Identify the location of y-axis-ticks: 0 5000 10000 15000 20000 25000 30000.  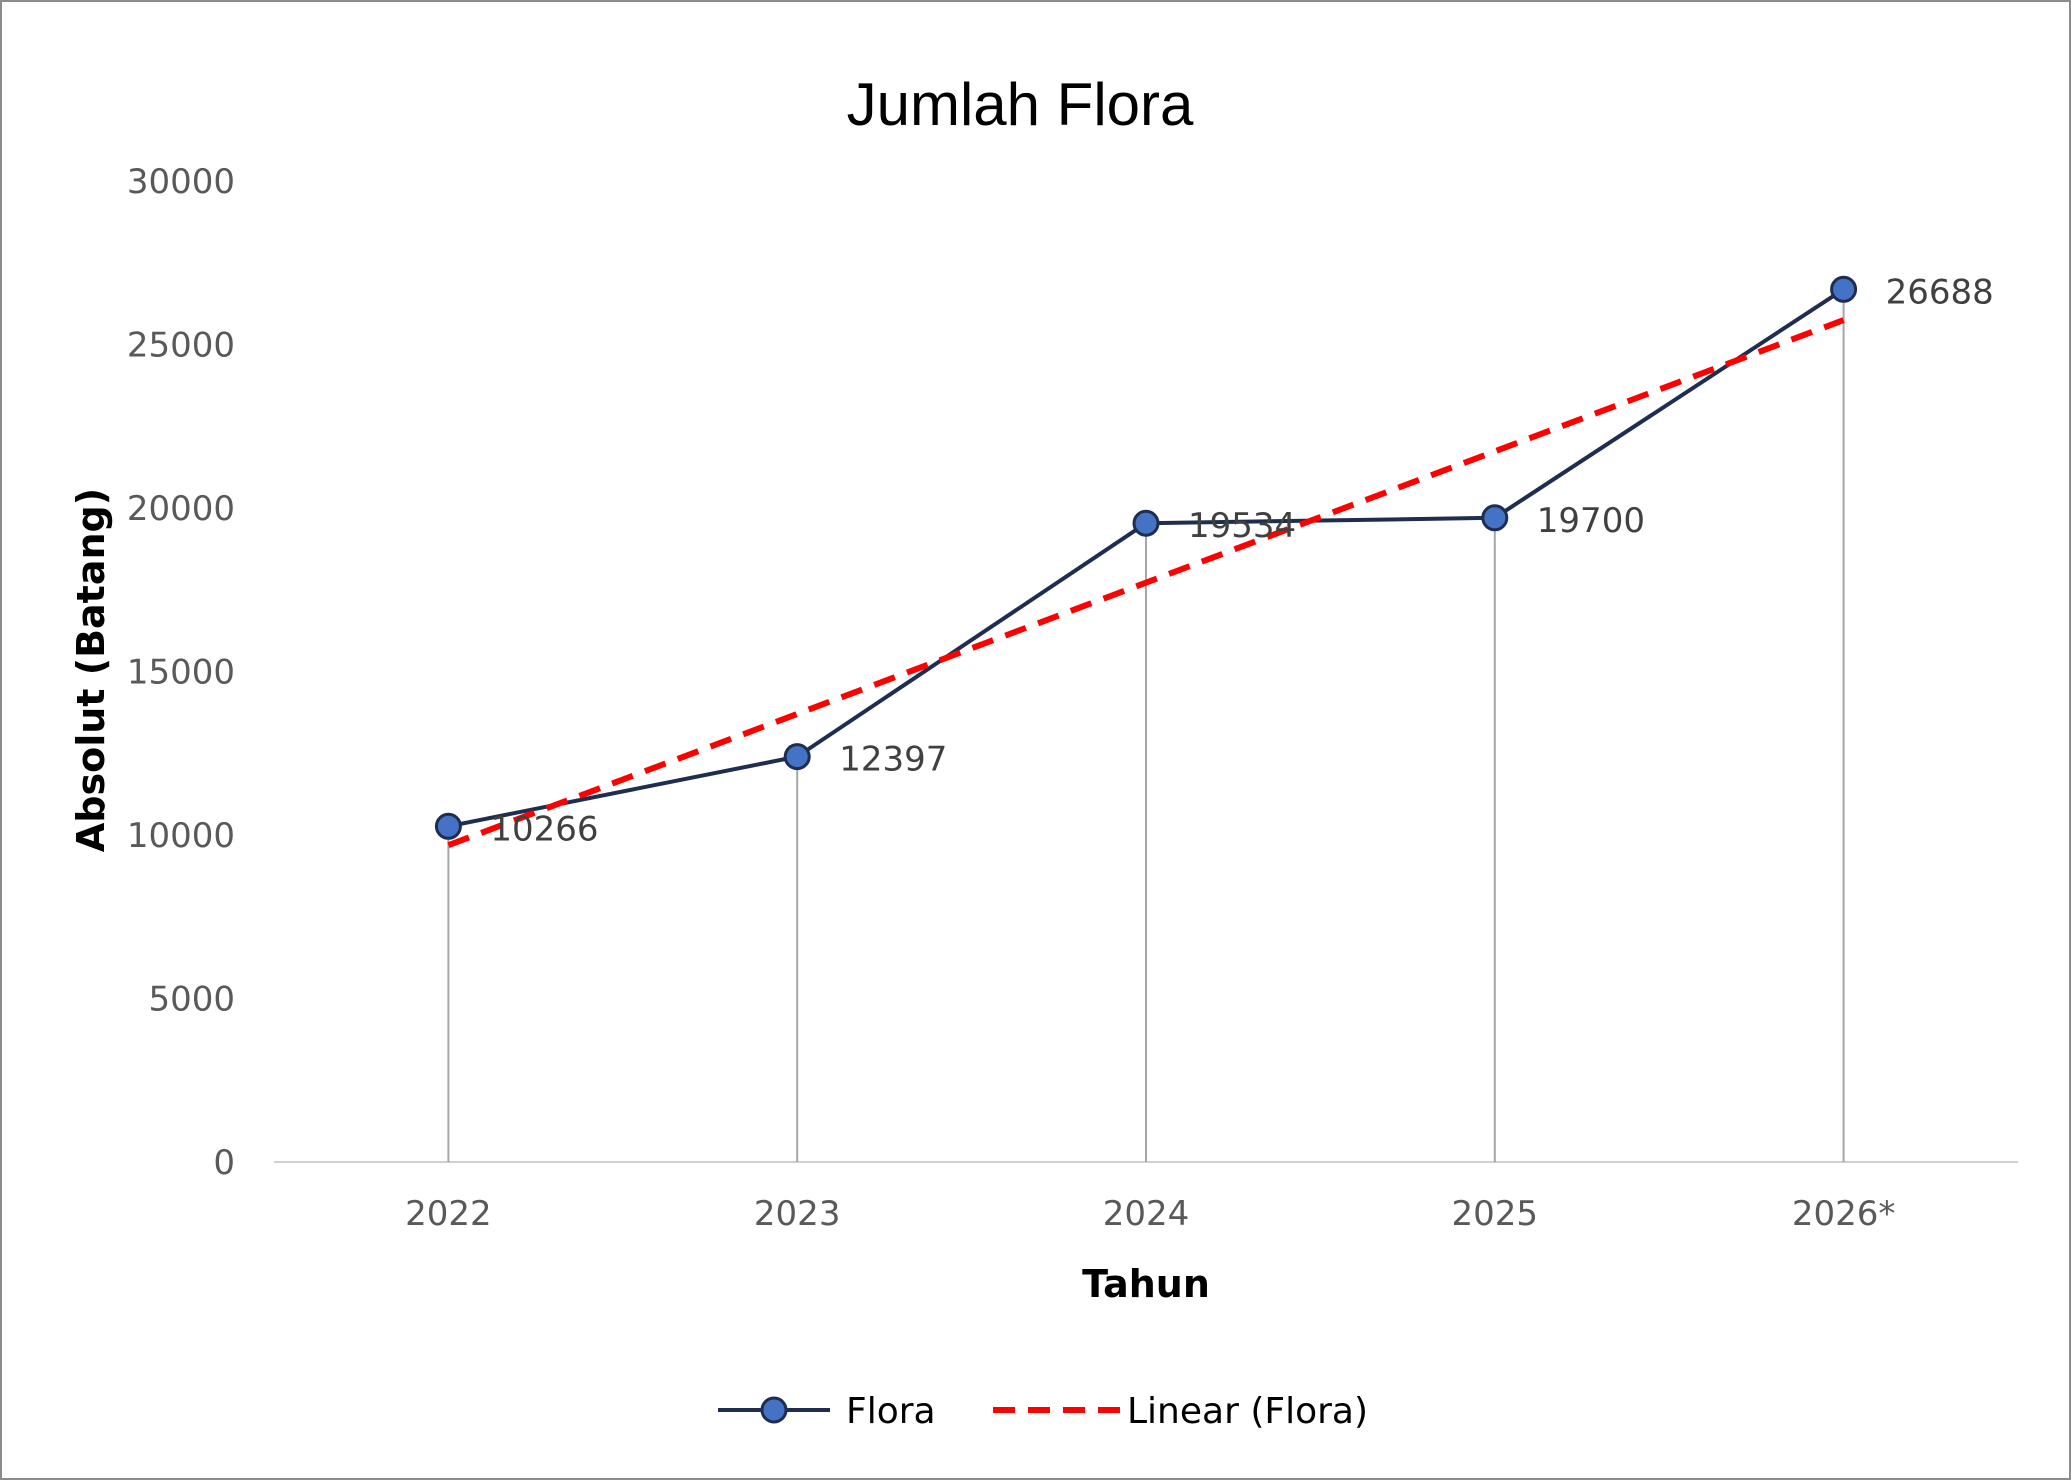
(181, 672).